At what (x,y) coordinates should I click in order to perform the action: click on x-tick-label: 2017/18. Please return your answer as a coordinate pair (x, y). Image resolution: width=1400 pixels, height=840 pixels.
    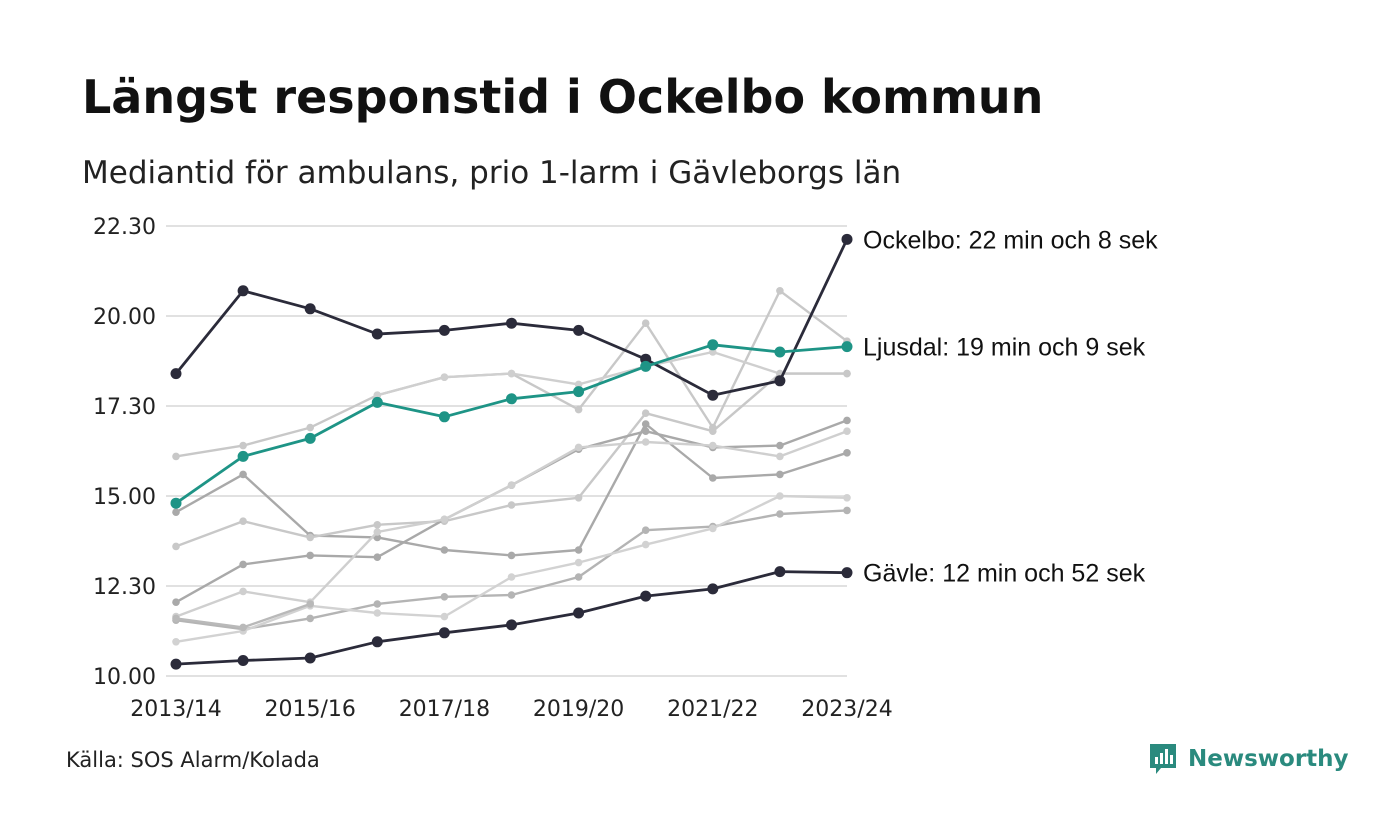
    Looking at the image, I should click on (444, 709).